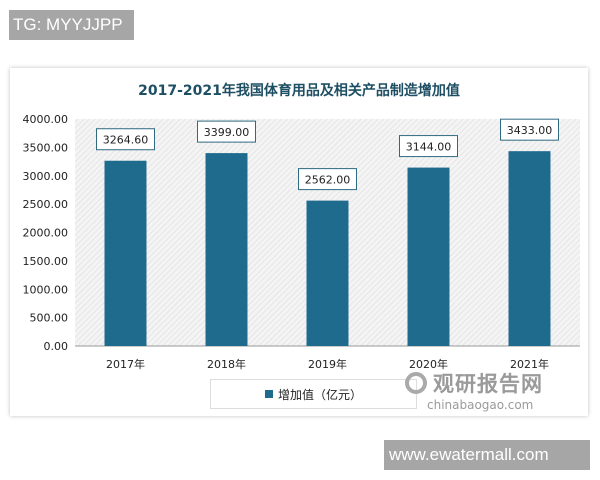 The width and height of the screenshot is (600, 480). What do you see at coordinates (71, 25) in the screenshot?
I see `watermark-top: TG: MYYJJPP` at bounding box center [71, 25].